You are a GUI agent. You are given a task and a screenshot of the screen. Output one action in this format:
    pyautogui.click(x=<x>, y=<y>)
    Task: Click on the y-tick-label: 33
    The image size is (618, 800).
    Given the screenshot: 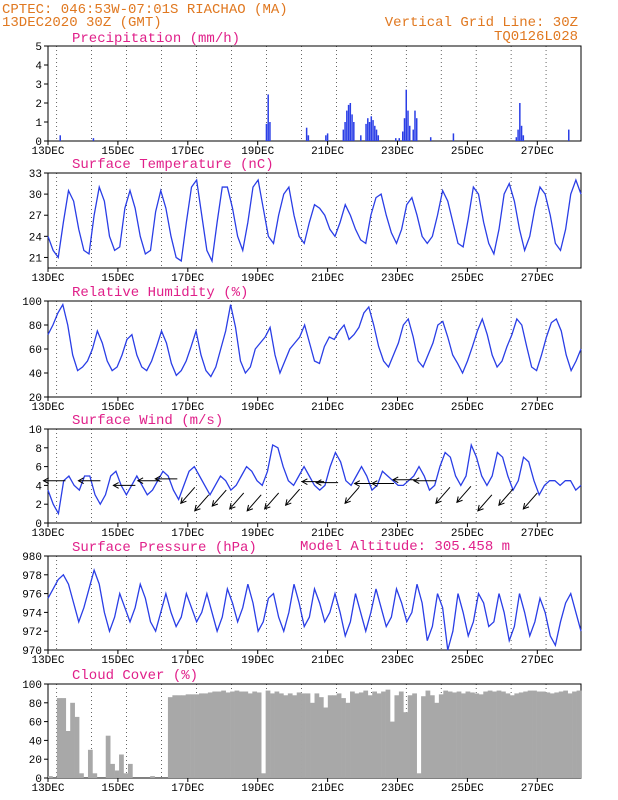 What is the action you would take?
    pyautogui.click(x=35, y=175)
    